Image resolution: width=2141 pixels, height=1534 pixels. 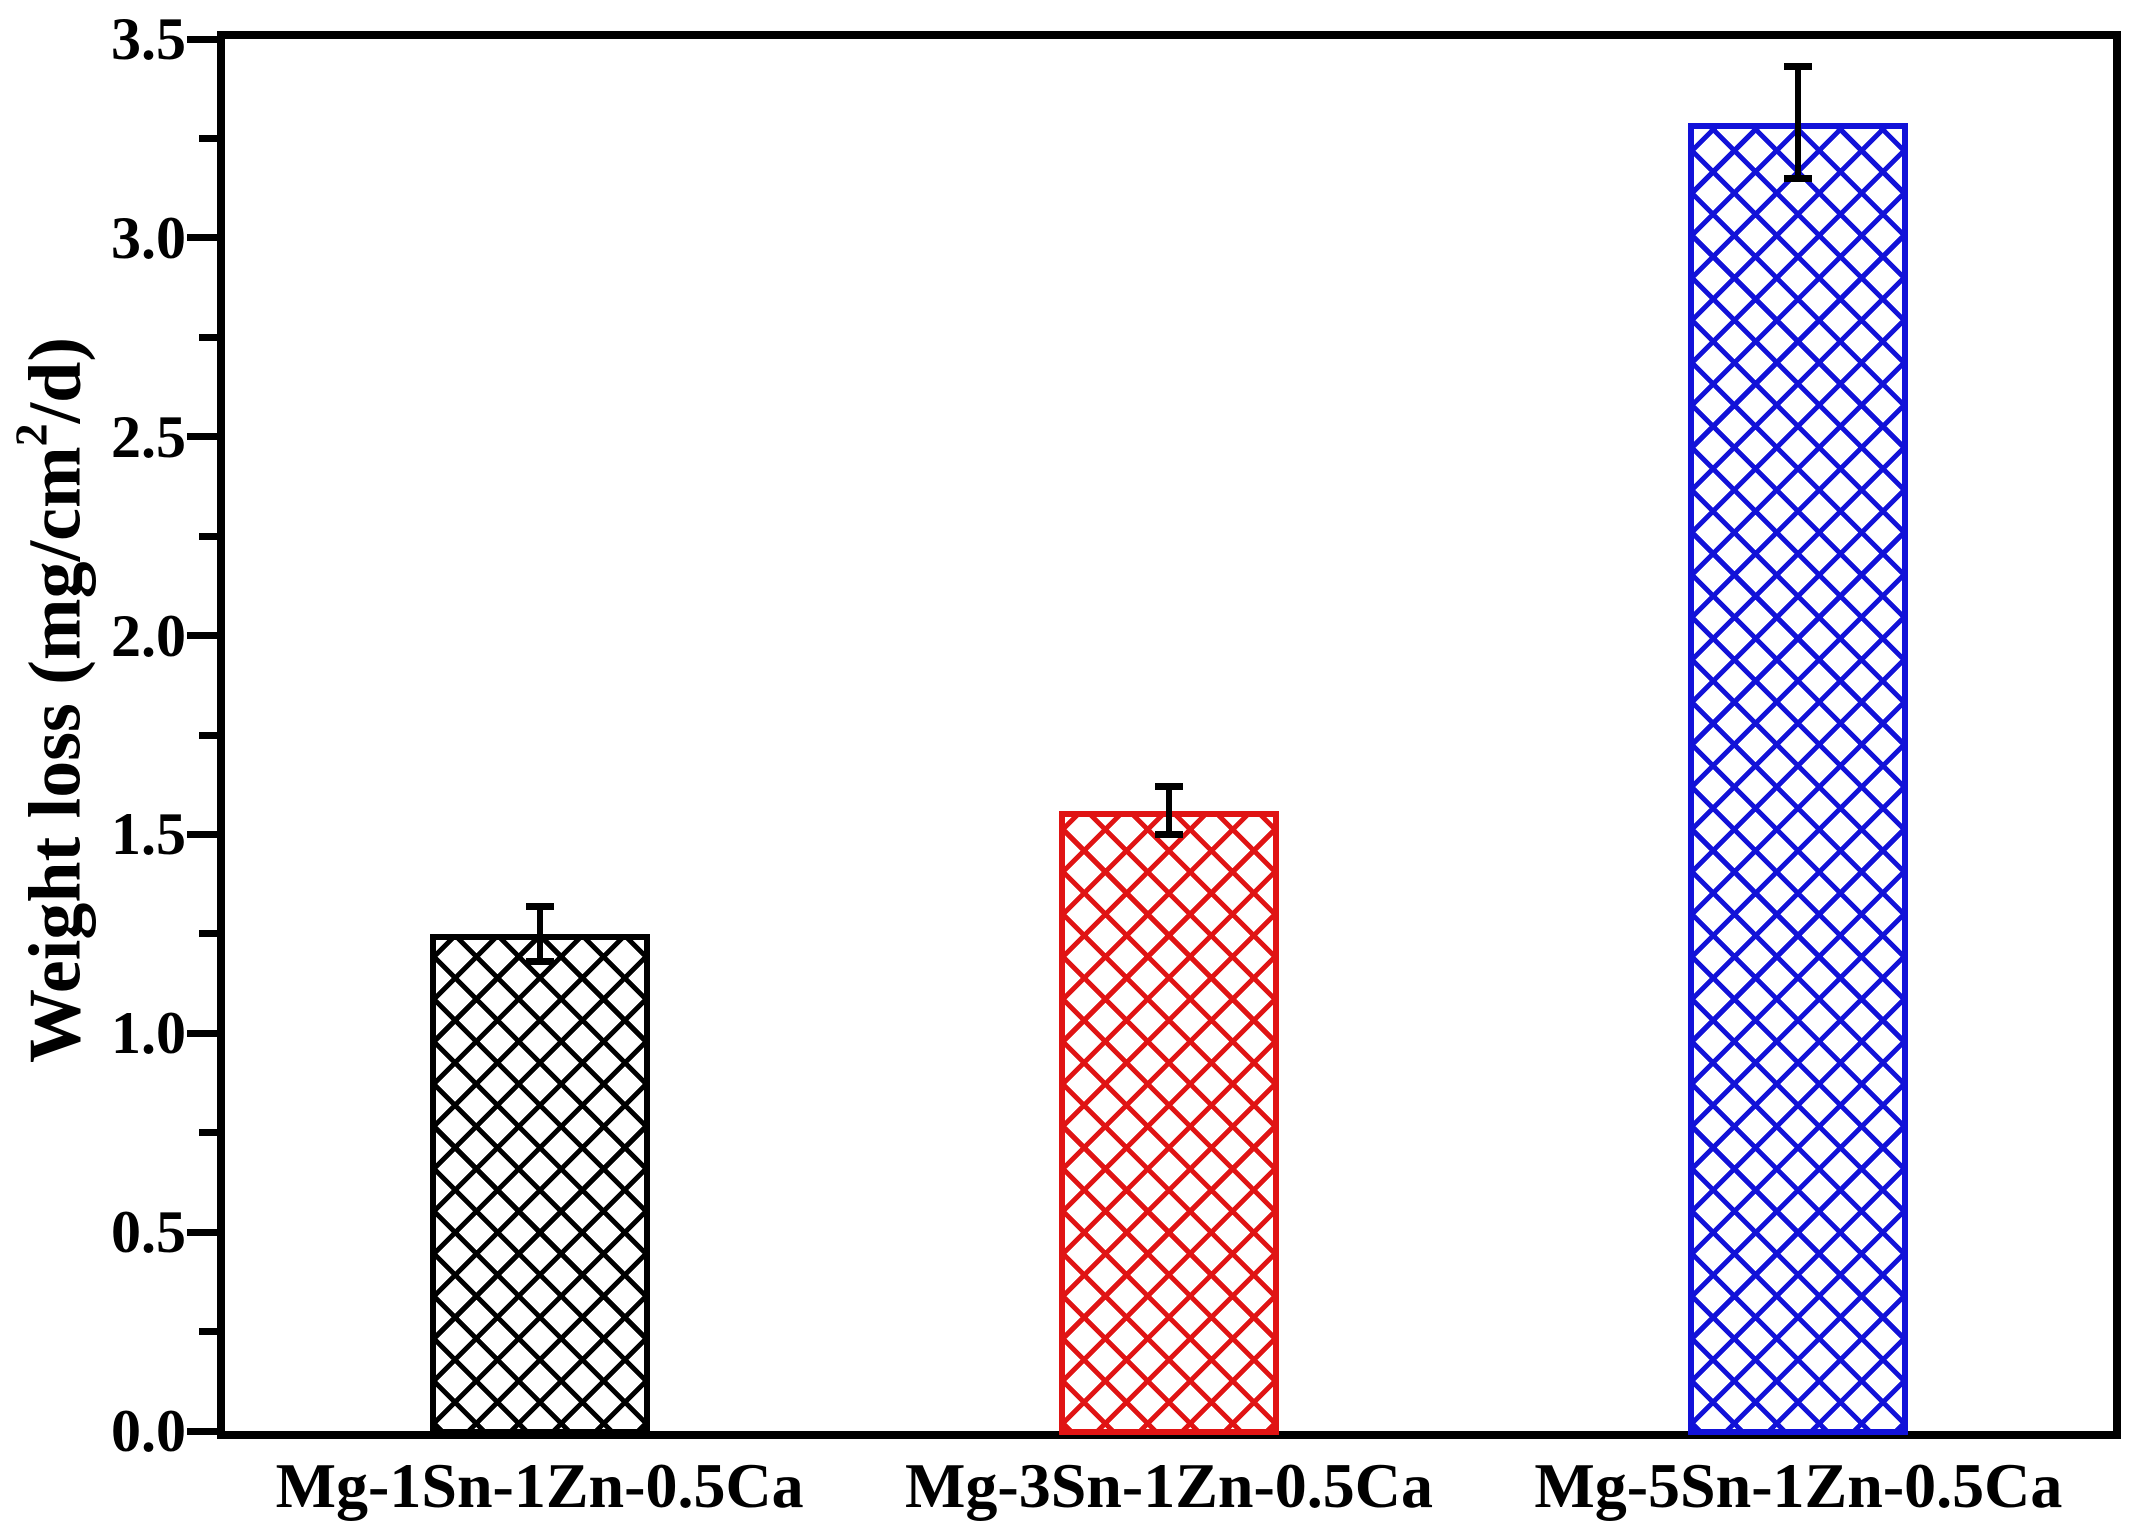 What do you see at coordinates (539, 1485) in the screenshot?
I see `x-tick-label-1: Mg-1Sn-1Zn-0.5Ca` at bounding box center [539, 1485].